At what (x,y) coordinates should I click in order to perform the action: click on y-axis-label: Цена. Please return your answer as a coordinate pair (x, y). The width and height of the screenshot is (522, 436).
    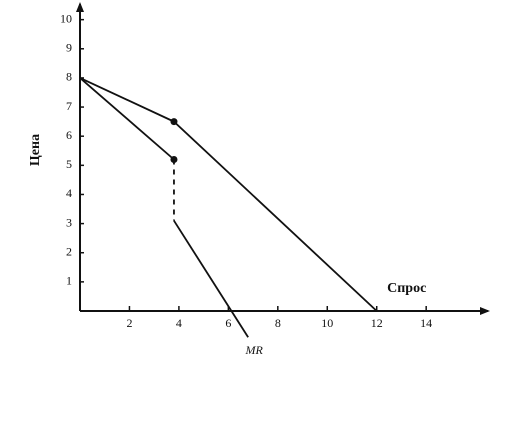
    Looking at the image, I should click on (35, 150).